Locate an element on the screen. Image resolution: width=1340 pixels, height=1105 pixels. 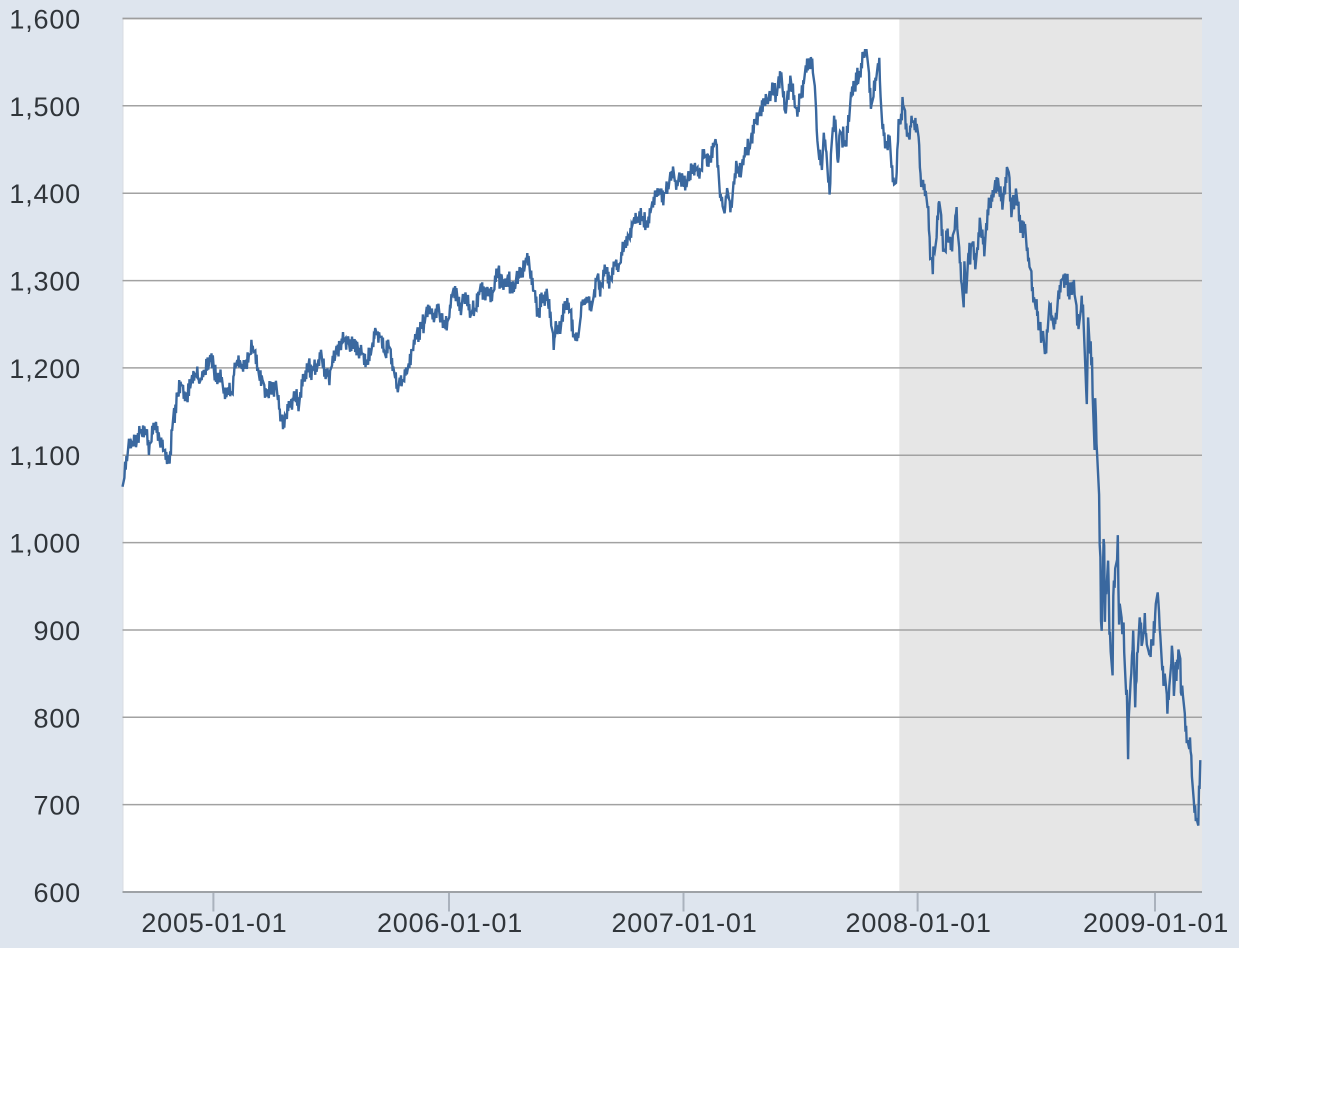
svg-text: 900 is located at coordinates (57, 631).